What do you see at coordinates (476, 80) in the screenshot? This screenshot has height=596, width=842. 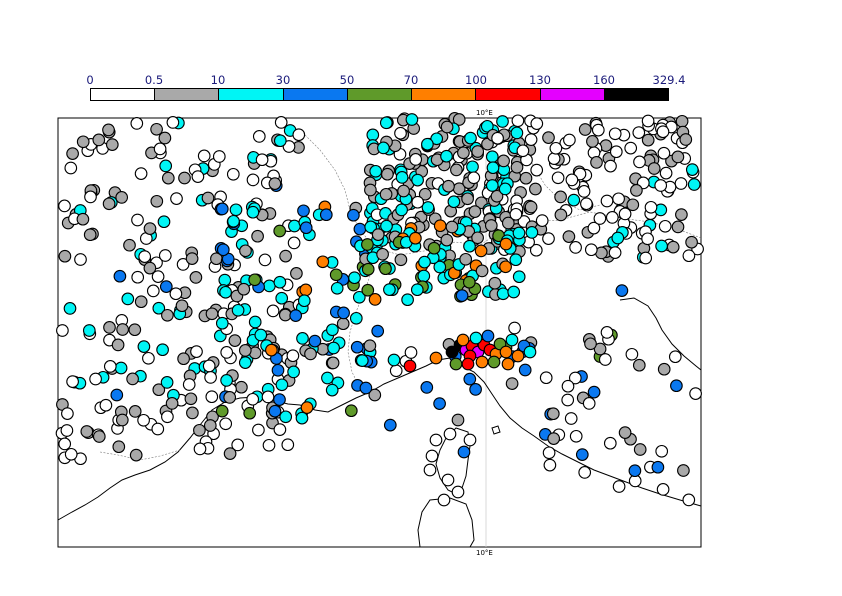 I see `legend-label-6: 100` at bounding box center [476, 80].